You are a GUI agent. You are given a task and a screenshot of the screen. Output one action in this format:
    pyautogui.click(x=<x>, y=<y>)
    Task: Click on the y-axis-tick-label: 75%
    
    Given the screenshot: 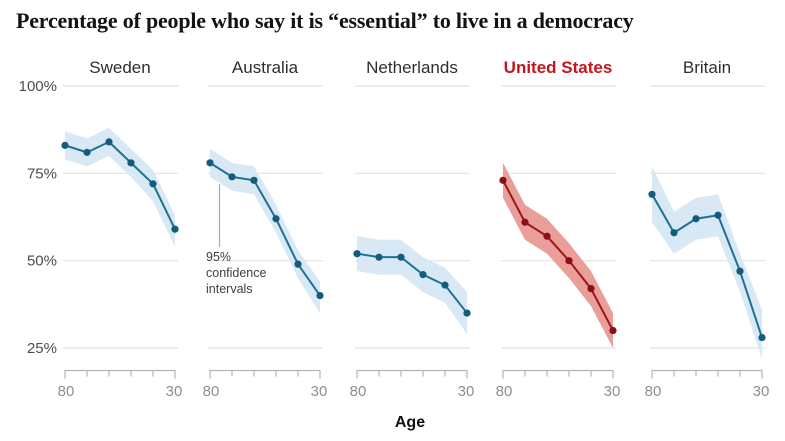 What is the action you would take?
    pyautogui.click(x=42, y=173)
    